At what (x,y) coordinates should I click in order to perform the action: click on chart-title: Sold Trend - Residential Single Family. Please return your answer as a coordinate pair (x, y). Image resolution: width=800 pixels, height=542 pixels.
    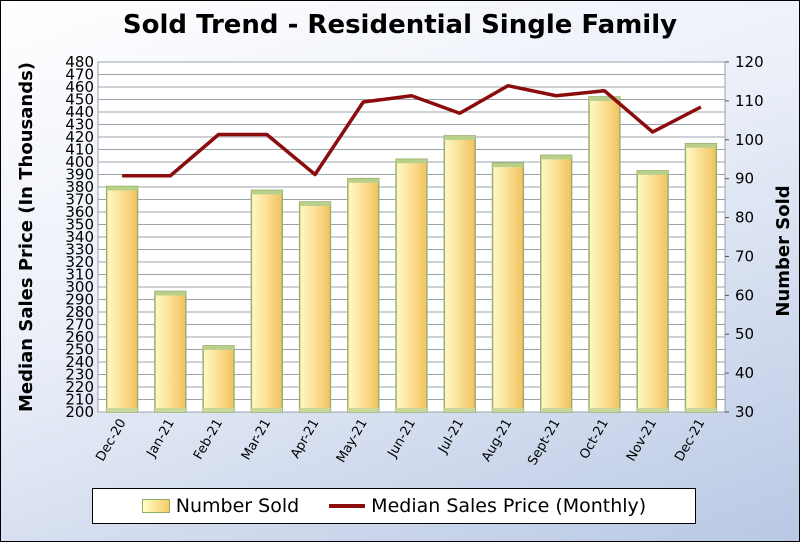
    Looking at the image, I should click on (400, 25).